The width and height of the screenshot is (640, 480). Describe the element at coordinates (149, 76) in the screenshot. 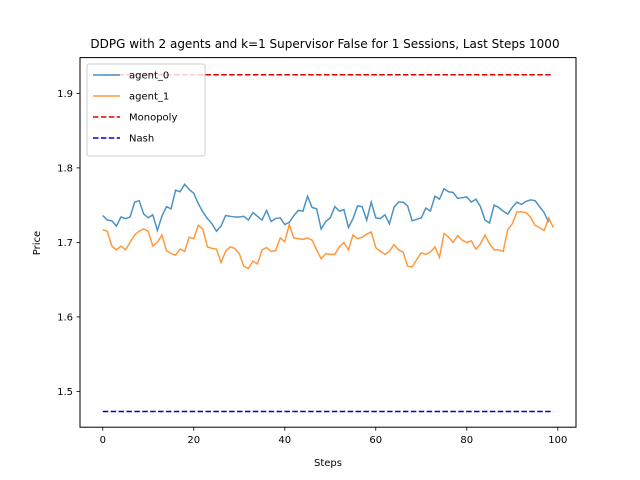

I see `legend-label-agent-0: agent_0` at that location.